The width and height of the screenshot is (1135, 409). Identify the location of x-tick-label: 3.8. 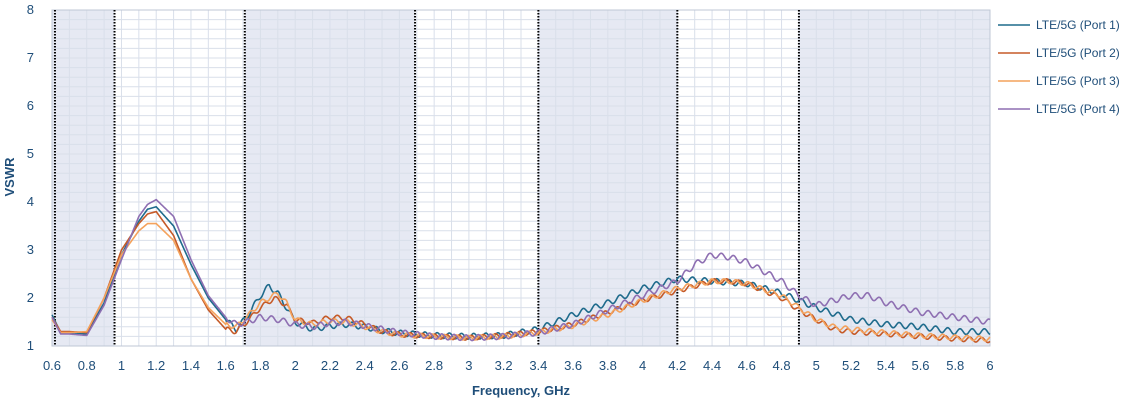
(608, 365).